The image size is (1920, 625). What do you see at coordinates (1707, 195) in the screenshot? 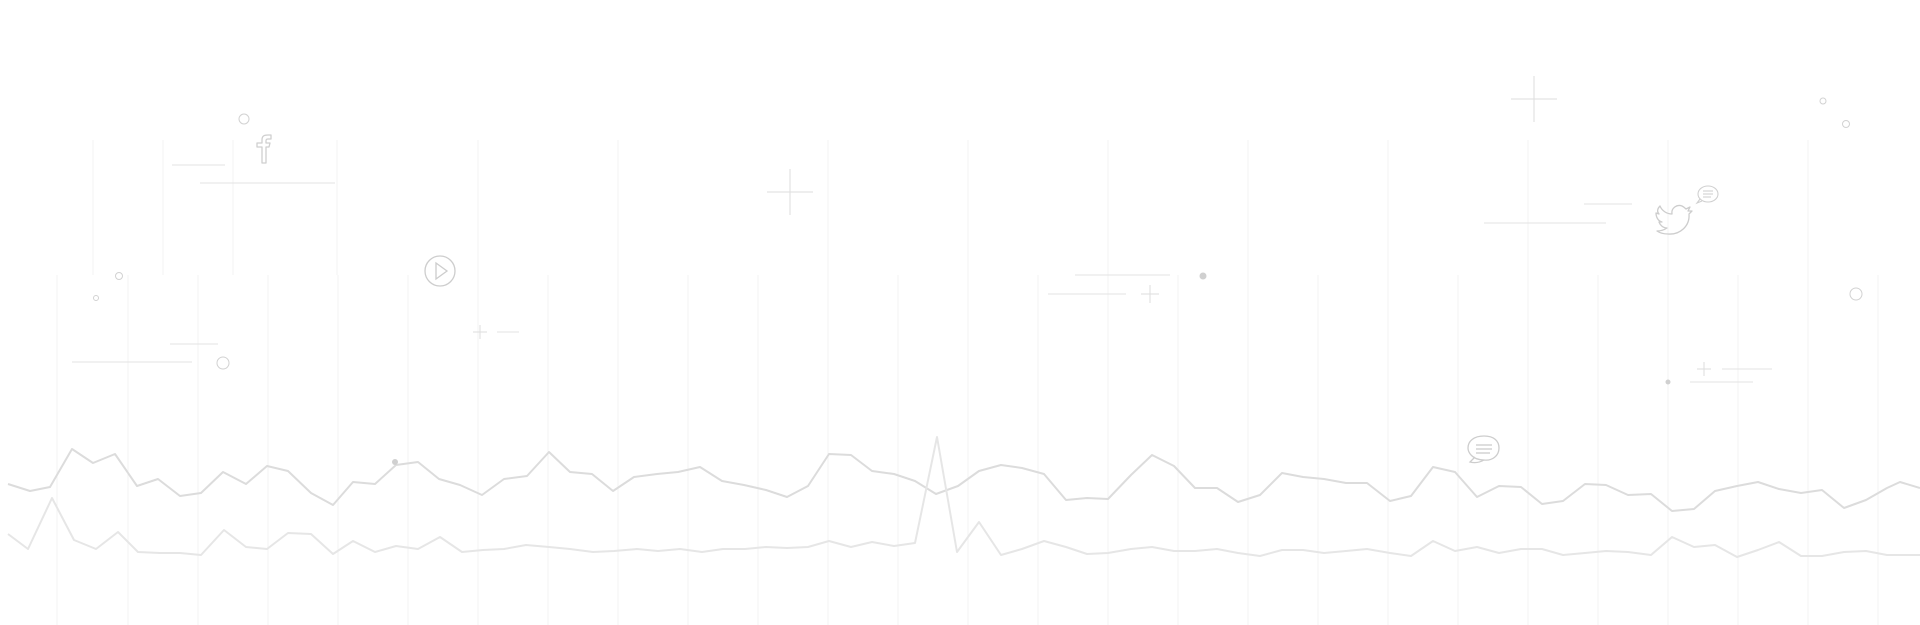
I see `chat-bubble-small-icon` at bounding box center [1707, 195].